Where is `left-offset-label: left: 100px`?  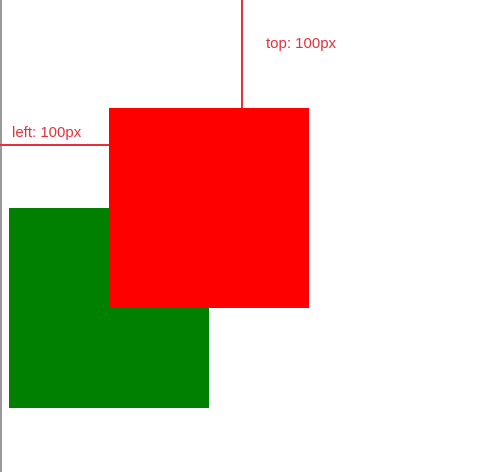 left-offset-label: left: 100px is located at coordinates (47, 132).